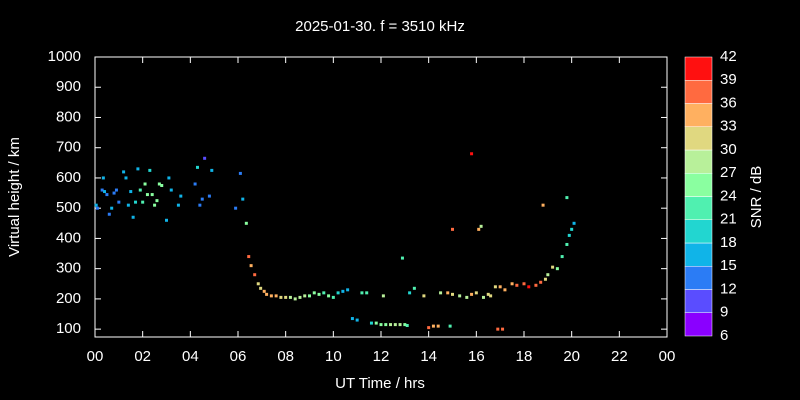 Image resolution: width=800 pixels, height=400 pixels. I want to click on colorbar-tick-label: 27, so click(728, 172).